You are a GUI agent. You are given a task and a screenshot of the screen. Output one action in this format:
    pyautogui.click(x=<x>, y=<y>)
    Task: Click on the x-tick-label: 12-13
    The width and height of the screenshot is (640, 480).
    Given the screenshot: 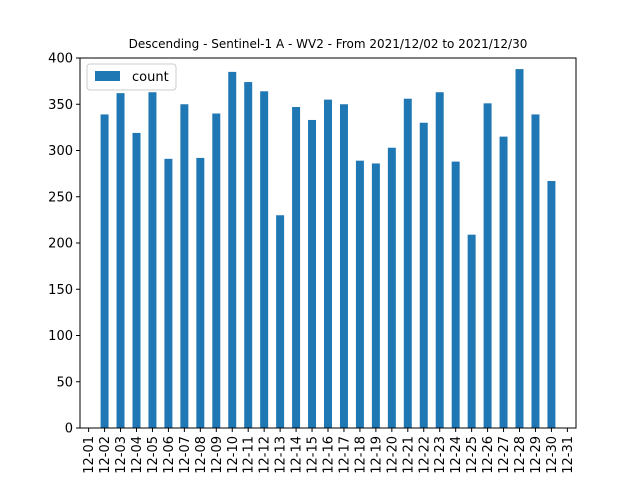 What is the action you would take?
    pyautogui.click(x=281, y=455)
    